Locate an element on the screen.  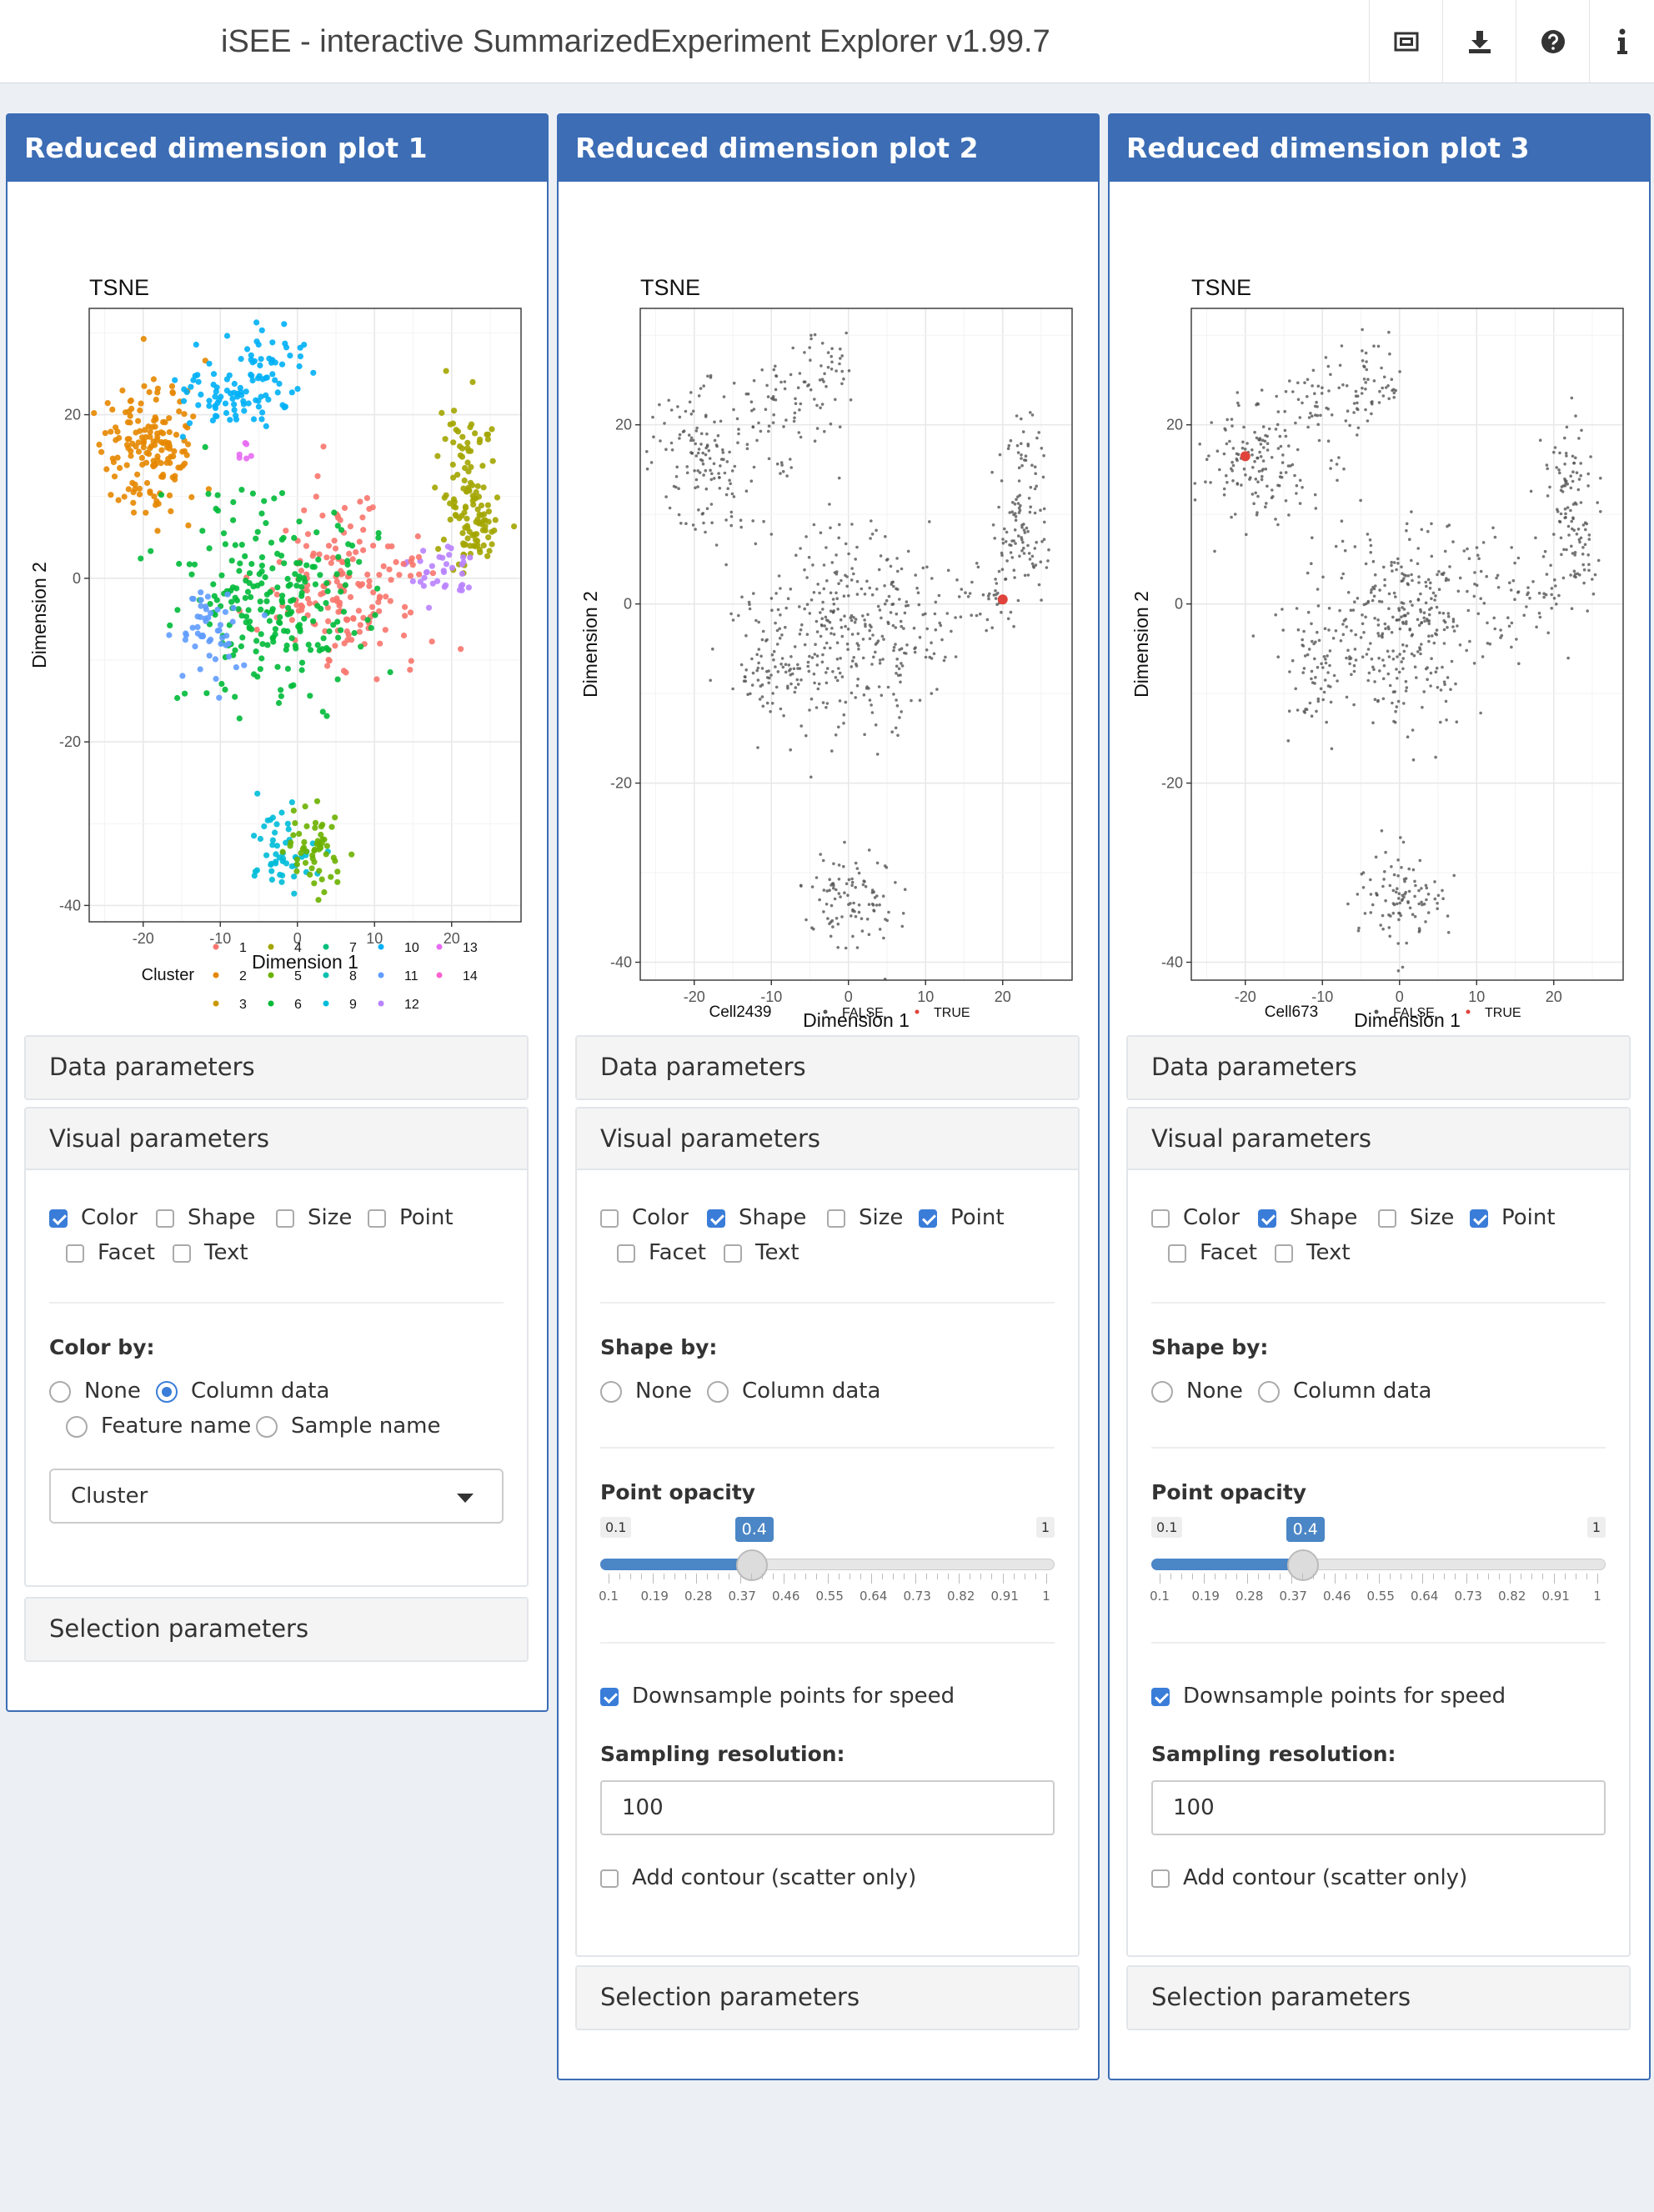
color-by-sample-name-radio: Sample name is located at coordinates (348, 1426).